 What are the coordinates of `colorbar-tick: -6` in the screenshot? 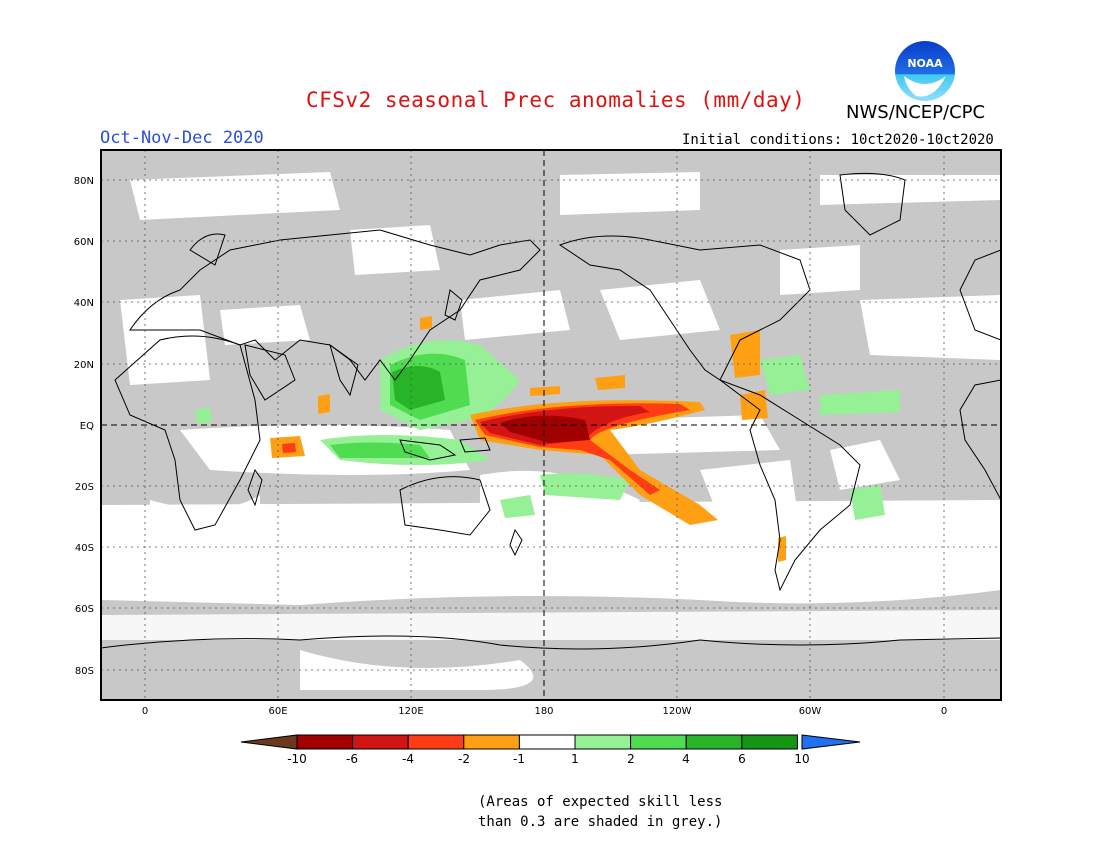 It's located at (352, 759).